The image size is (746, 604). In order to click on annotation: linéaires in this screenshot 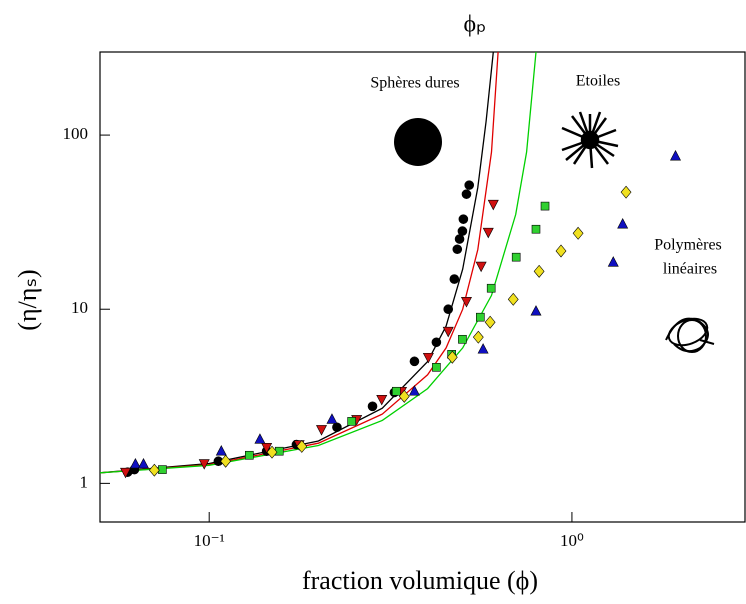, I will do `click(690, 269)`.